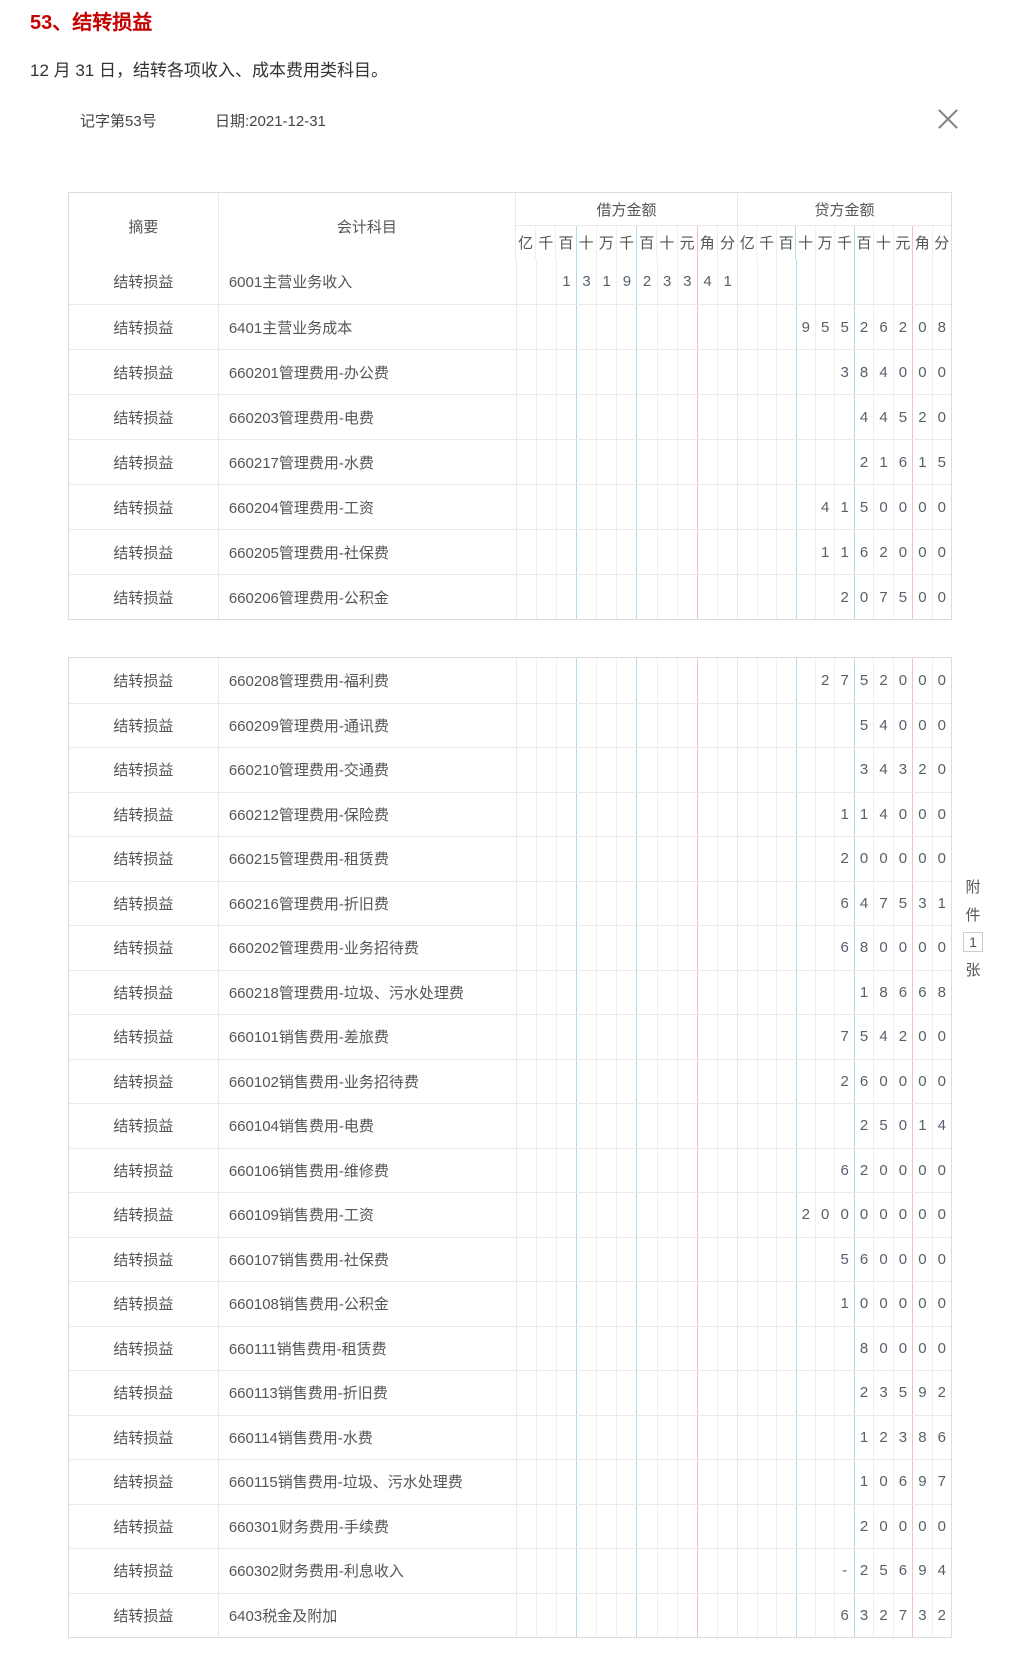 This screenshot has height=1654, width=1011. Describe the element at coordinates (884, 1037) in the screenshot. I see `digit-cell: 4` at that location.